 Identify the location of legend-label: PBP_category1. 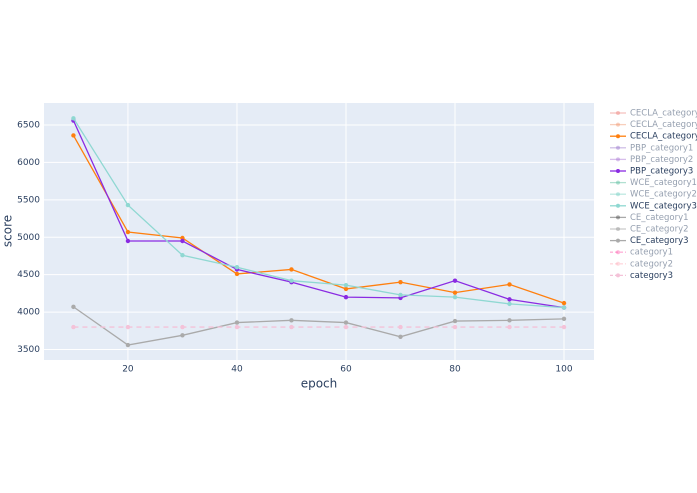
(661, 148).